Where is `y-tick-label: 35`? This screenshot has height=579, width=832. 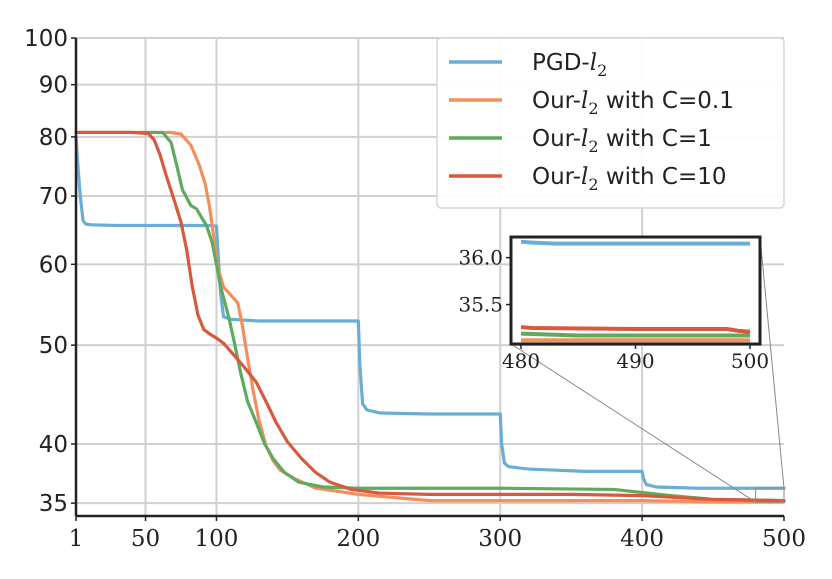 y-tick-label: 35 is located at coordinates (53, 504).